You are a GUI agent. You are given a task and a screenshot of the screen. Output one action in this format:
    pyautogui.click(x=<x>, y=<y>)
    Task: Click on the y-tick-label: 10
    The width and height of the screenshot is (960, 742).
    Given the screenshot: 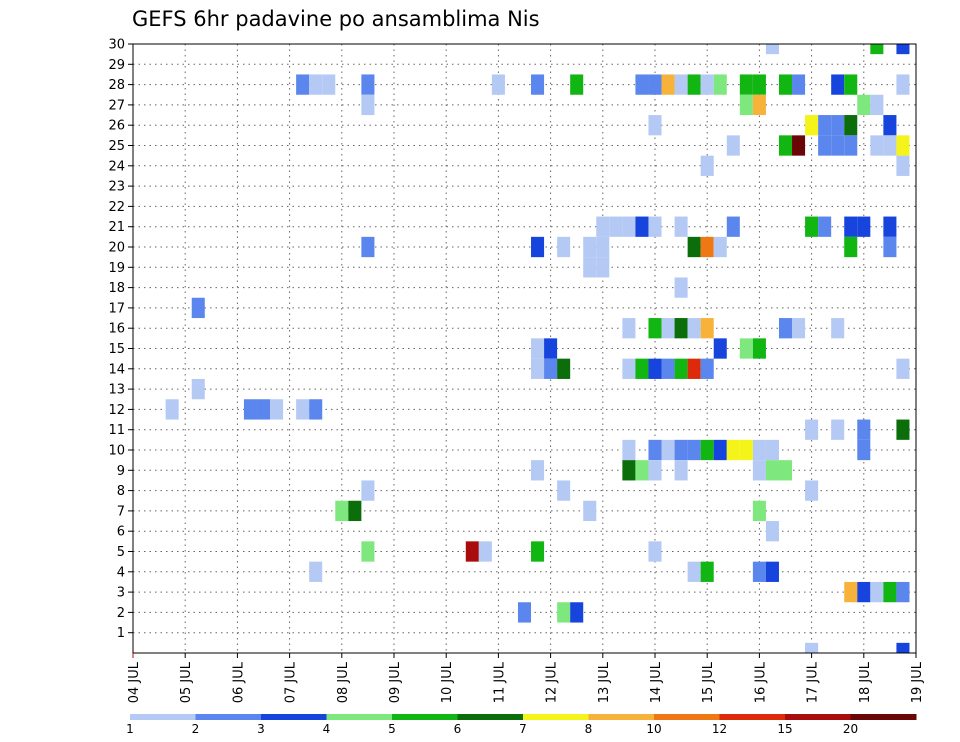 What is the action you would take?
    pyautogui.click(x=116, y=451)
    